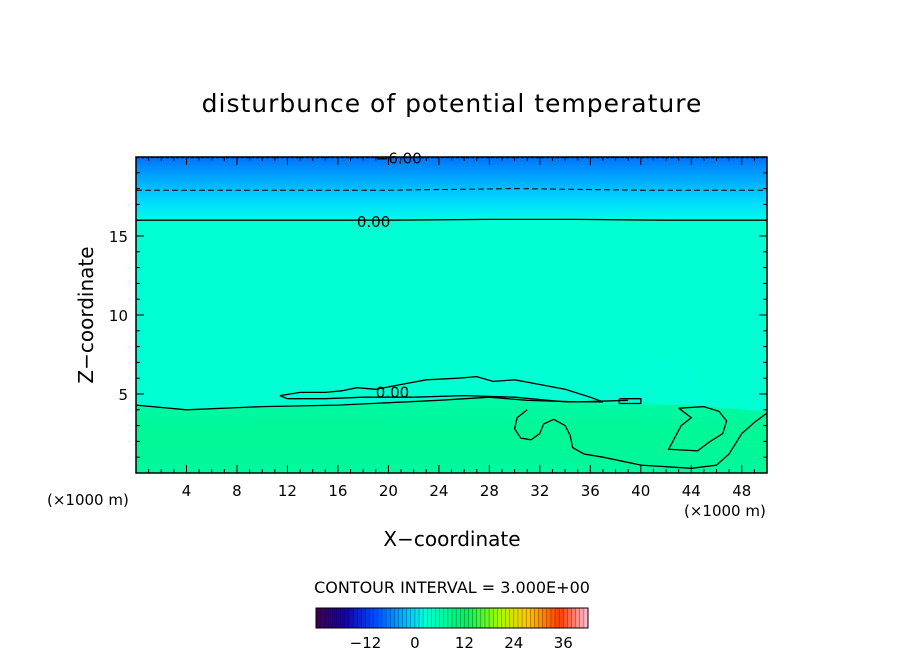 The height and width of the screenshot is (654, 904). What do you see at coordinates (640, 491) in the screenshot?
I see `x-tick-label: 40` at bounding box center [640, 491].